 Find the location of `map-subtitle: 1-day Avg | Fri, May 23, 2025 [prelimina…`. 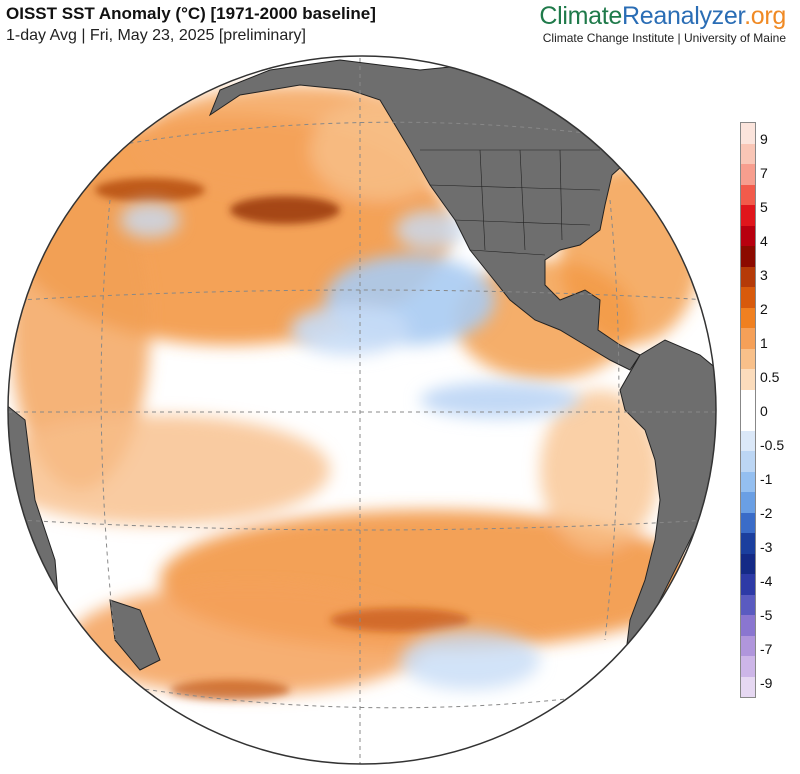

map-subtitle: 1-day Avg | Fri, May 23, 2025 [prelimina… is located at coordinates (156, 35).